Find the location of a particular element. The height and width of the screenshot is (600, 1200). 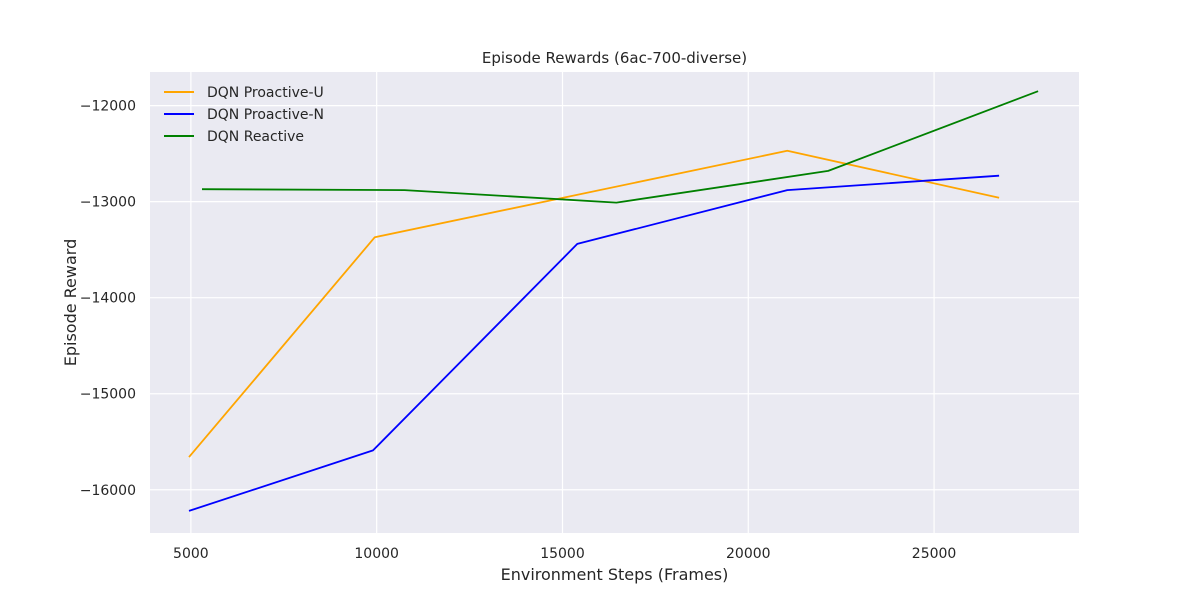

y-tick-label: −12000 is located at coordinates (108, 107).